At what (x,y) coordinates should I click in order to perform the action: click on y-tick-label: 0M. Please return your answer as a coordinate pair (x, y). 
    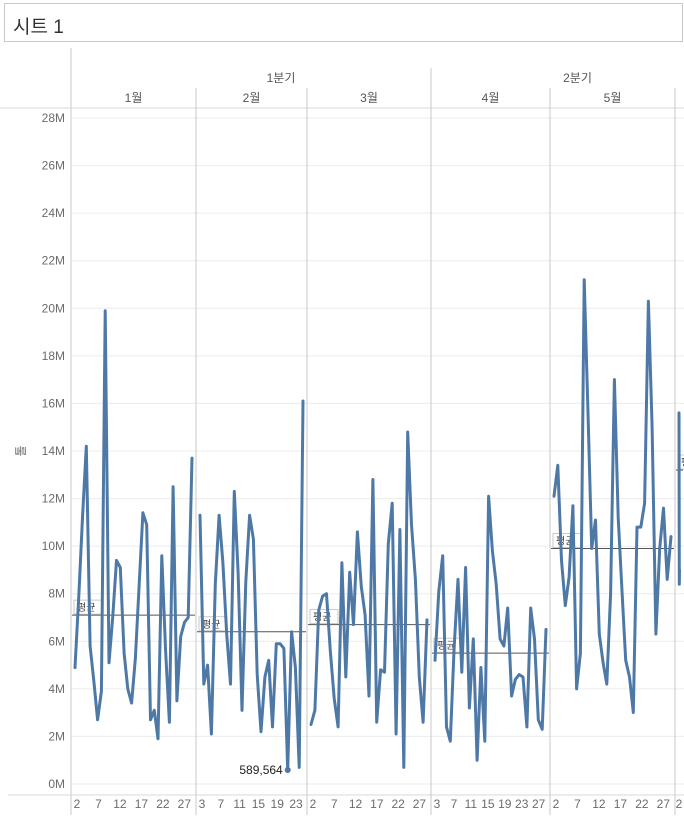
    Looking at the image, I should click on (56, 784).